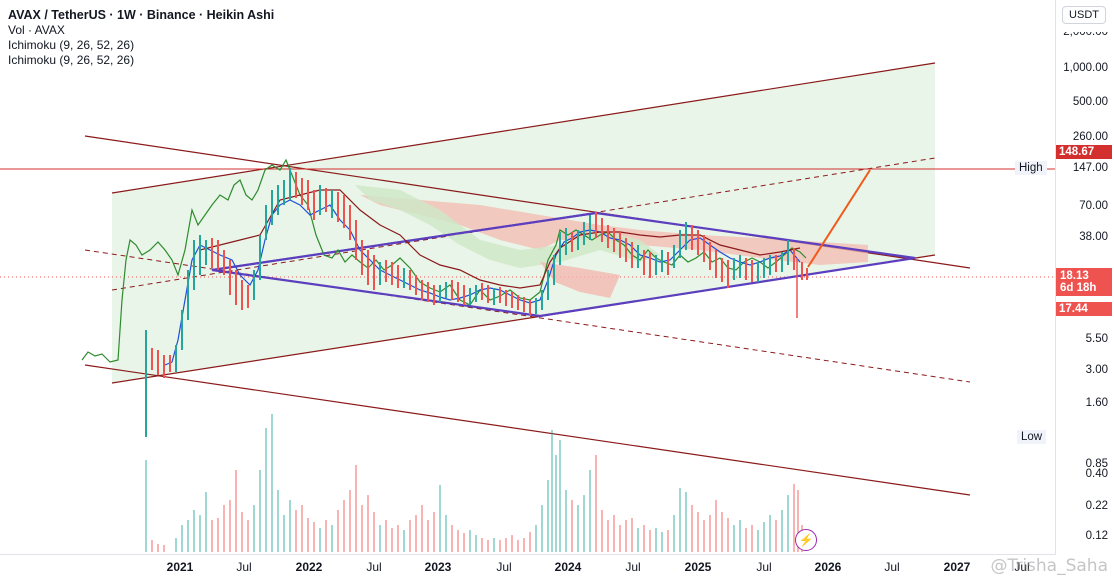  What do you see at coordinates (1090, 102) in the screenshot?
I see `price-tick: 500.00` at bounding box center [1090, 102].